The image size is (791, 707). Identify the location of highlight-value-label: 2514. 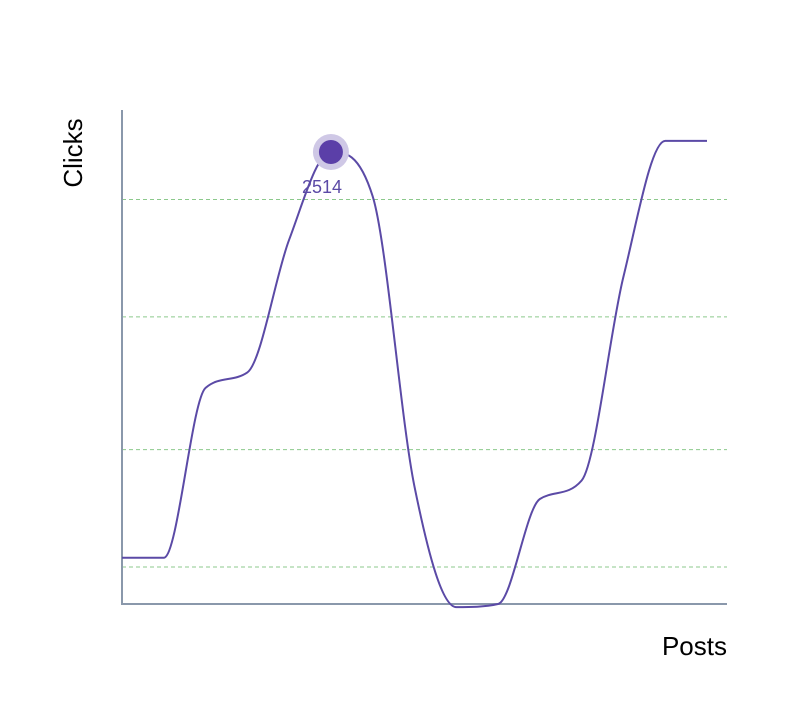
(322, 187).